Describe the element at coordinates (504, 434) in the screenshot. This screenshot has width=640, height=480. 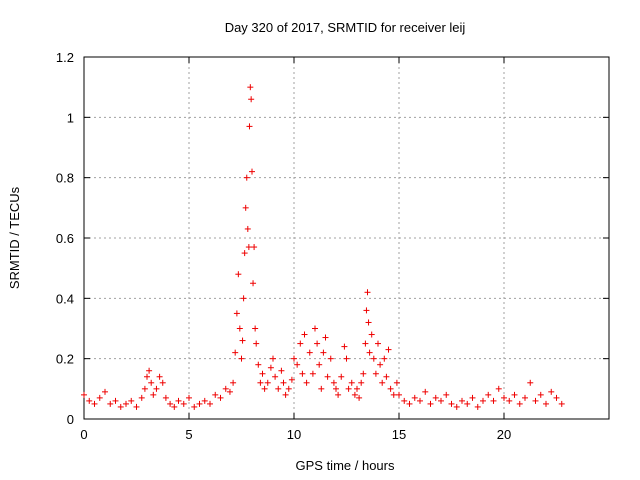
I see `x-tick-label: 20` at that location.